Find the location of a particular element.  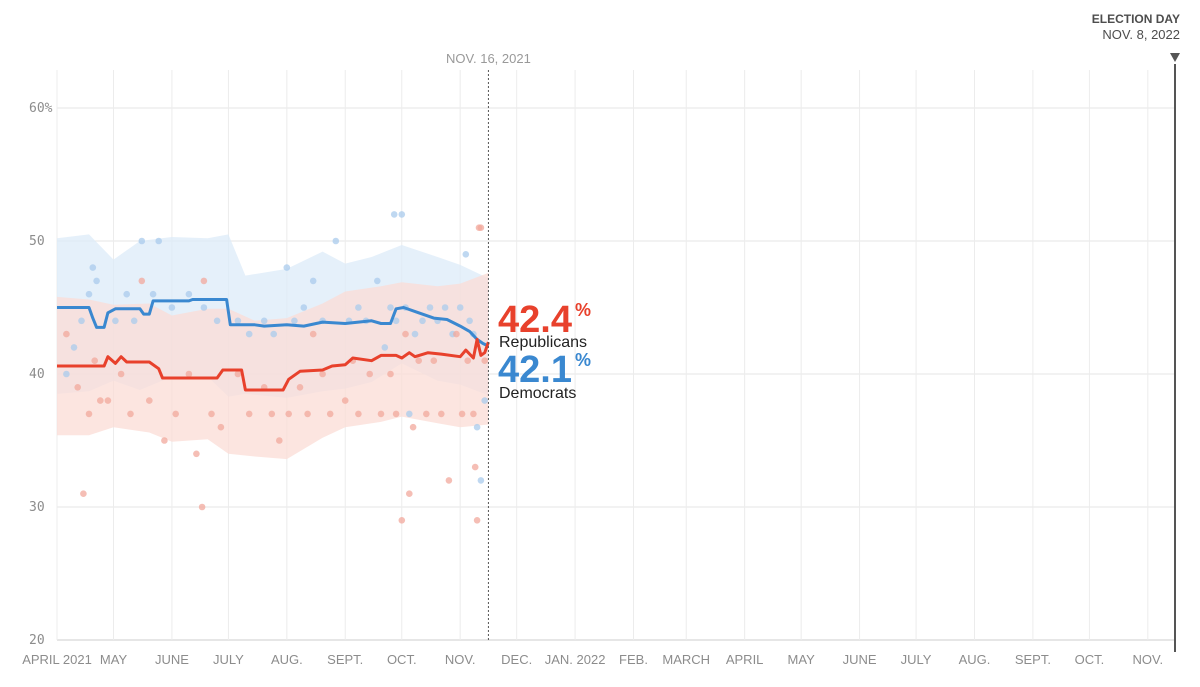

uncertainty-bands is located at coordinates (273, 347).